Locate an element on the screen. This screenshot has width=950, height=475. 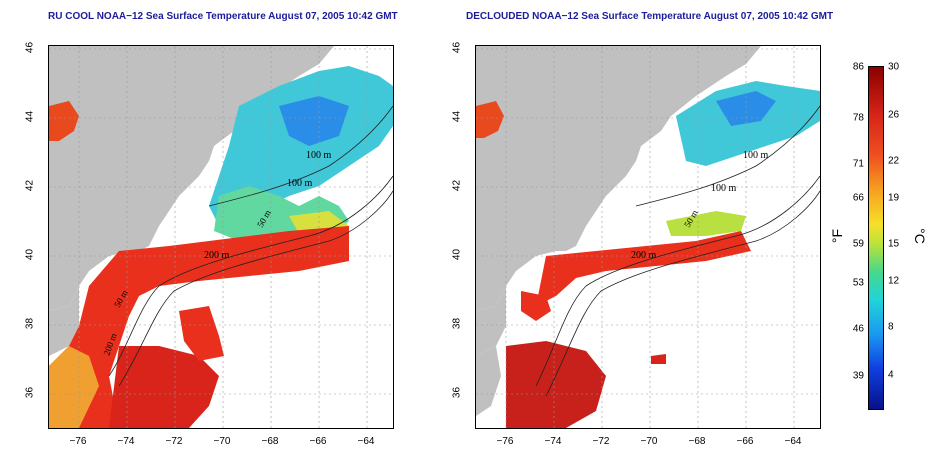
right-contour-label-200: 200 m is located at coordinates (644, 255).